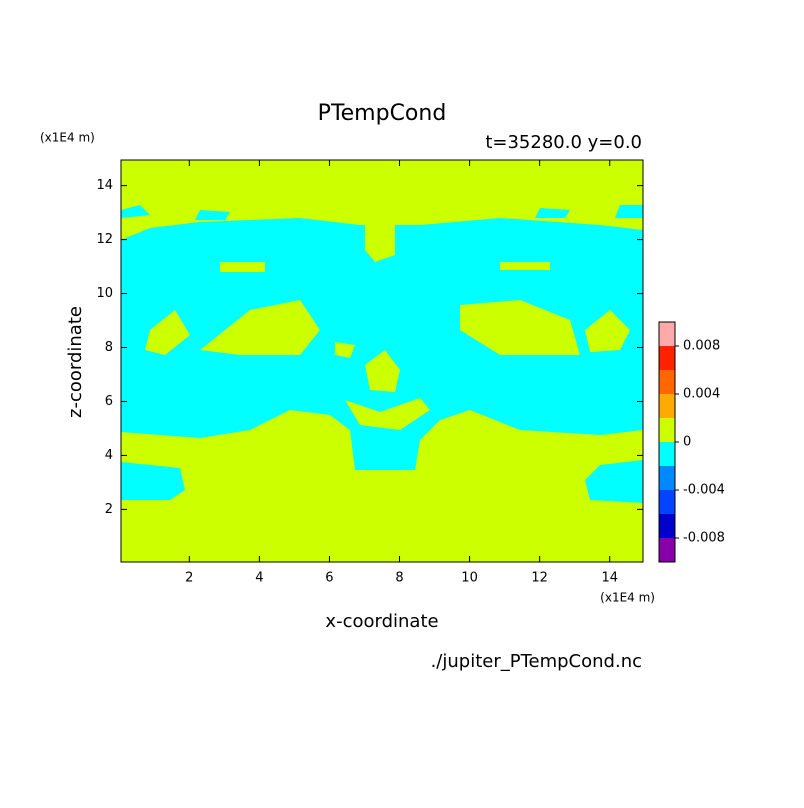  What do you see at coordinates (109, 509) in the screenshot?
I see `y-tick-label: 2` at bounding box center [109, 509].